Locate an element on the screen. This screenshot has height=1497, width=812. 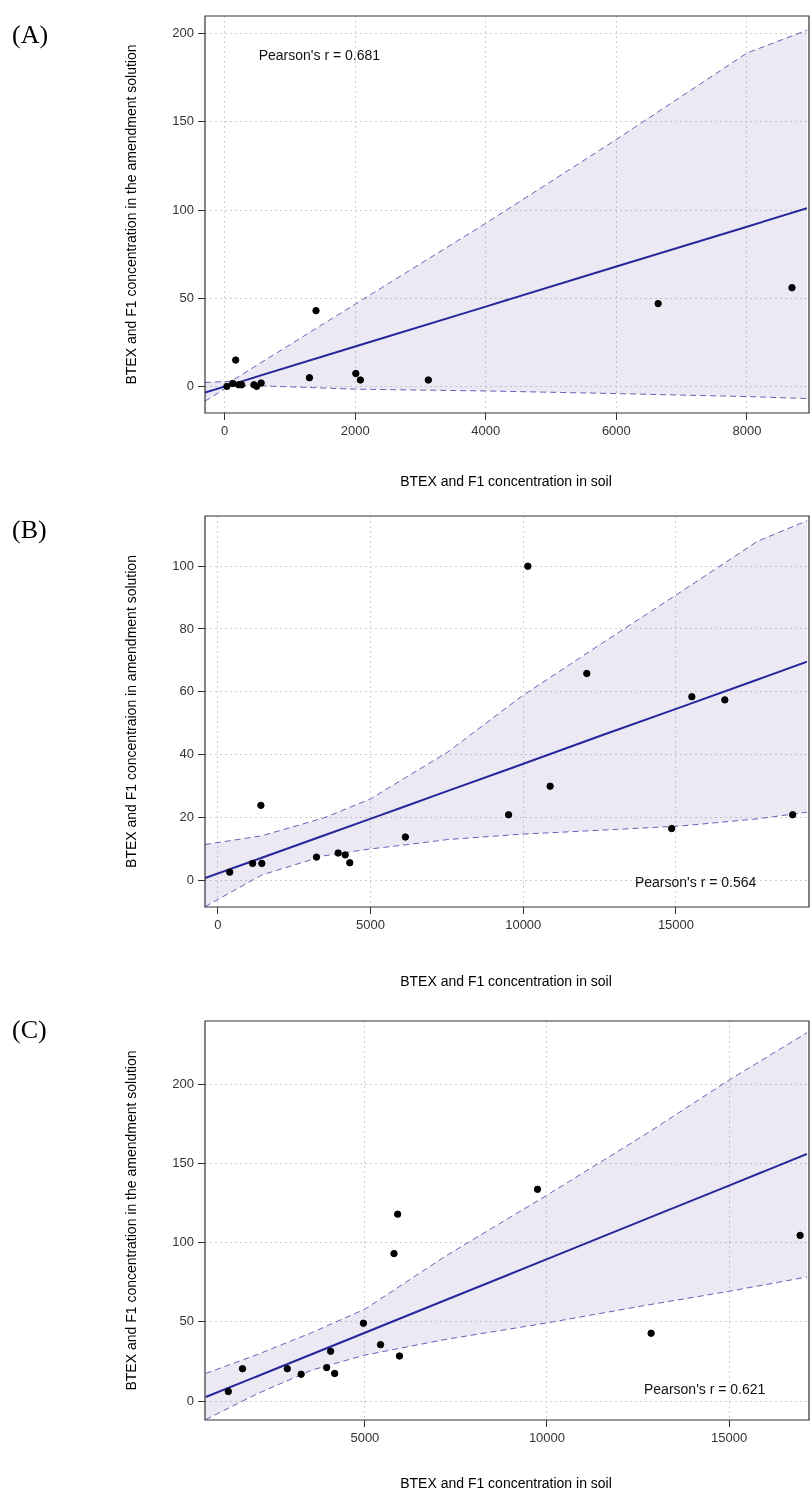
annotation: Pearson's r = 0.564 is located at coordinates (695, 882).